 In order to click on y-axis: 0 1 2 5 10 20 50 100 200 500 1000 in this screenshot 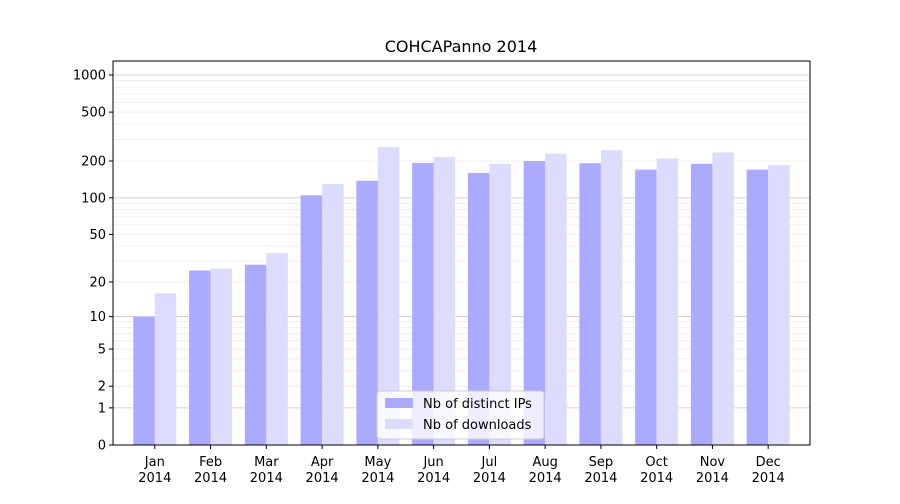, I will do `click(93, 261)`.